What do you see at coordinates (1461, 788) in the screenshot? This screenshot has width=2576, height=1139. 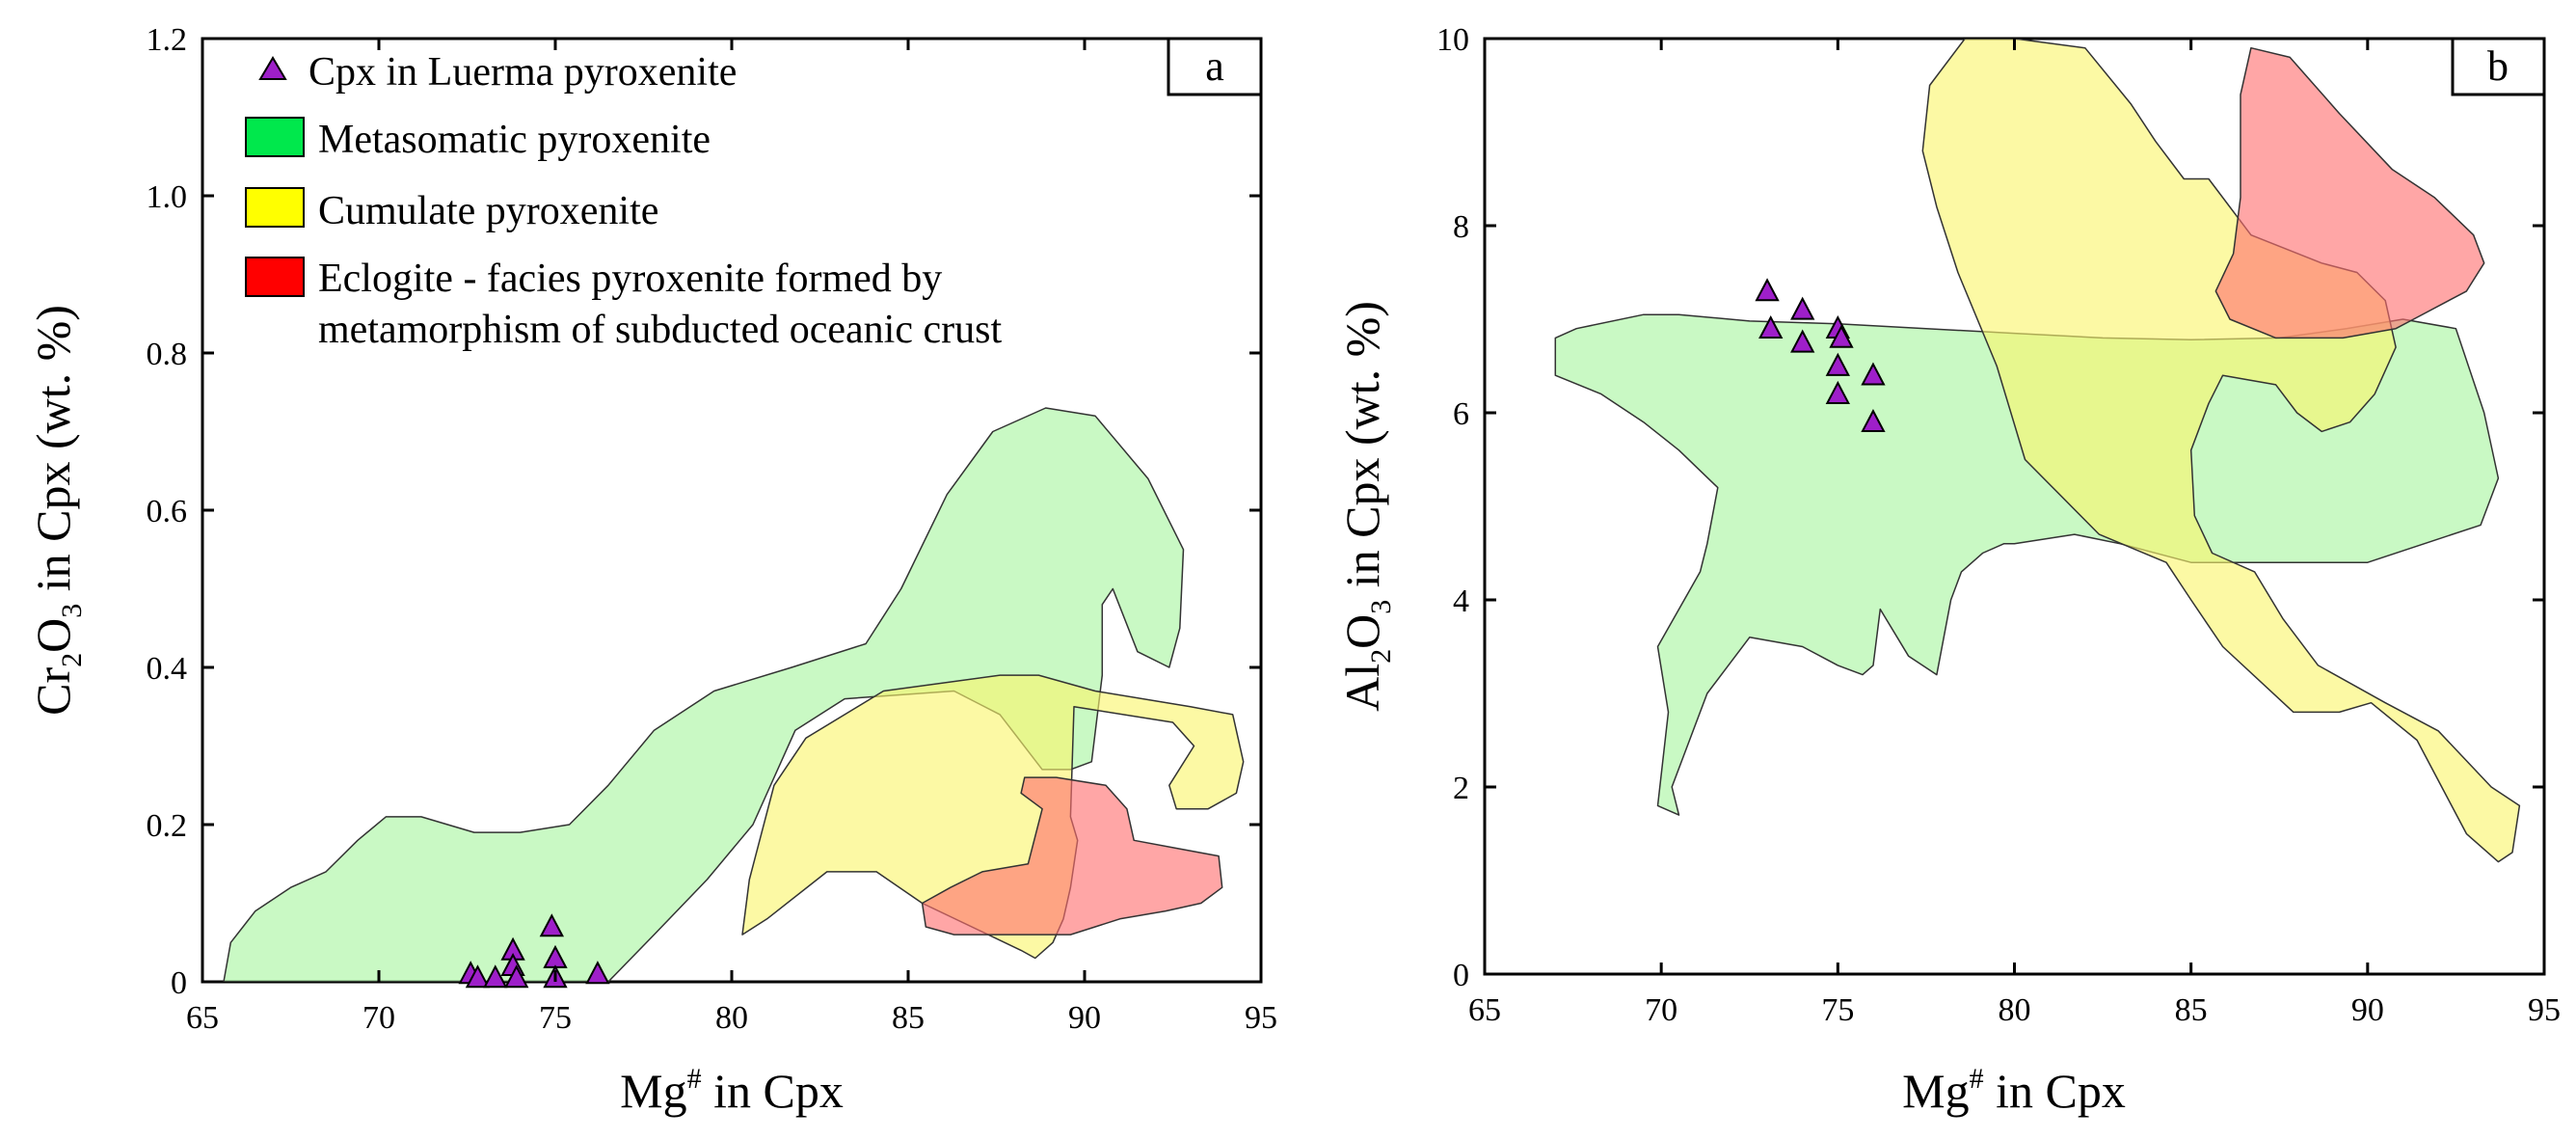 I see `panel-b-y-tick-label: 2` at bounding box center [1461, 788].